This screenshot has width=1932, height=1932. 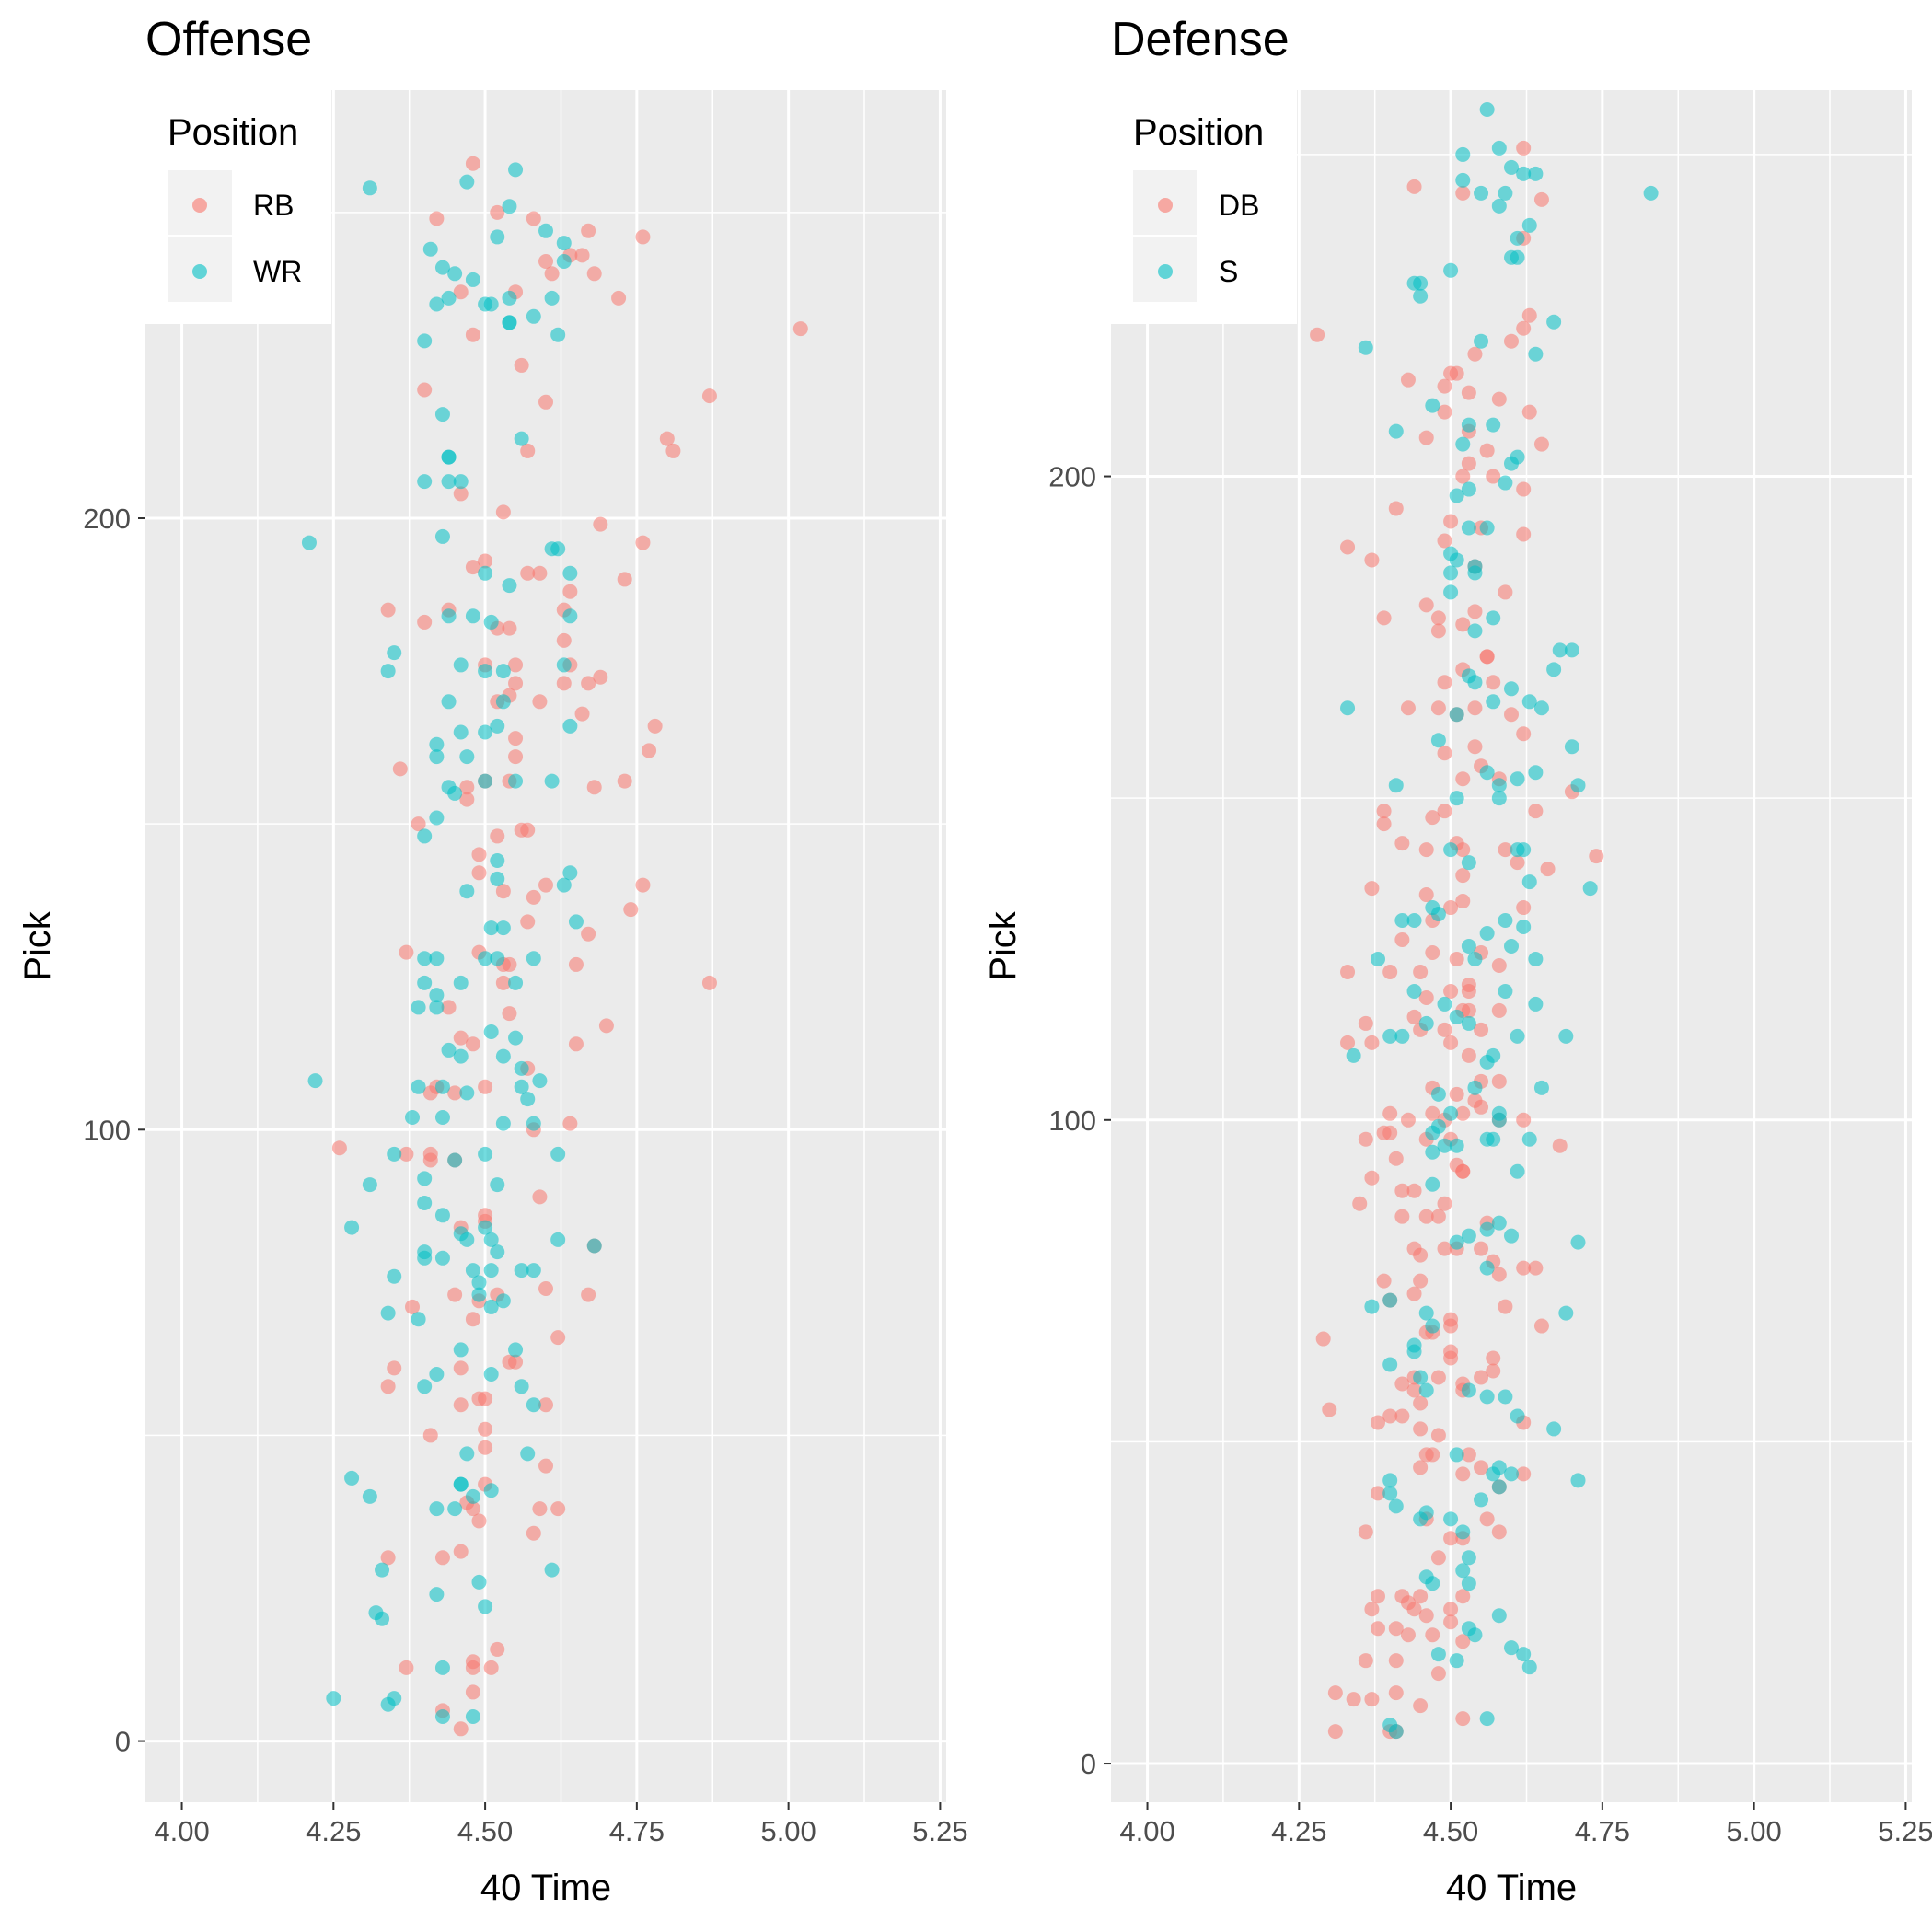 I want to click on y-axis-title: Pick, so click(x=1004, y=945).